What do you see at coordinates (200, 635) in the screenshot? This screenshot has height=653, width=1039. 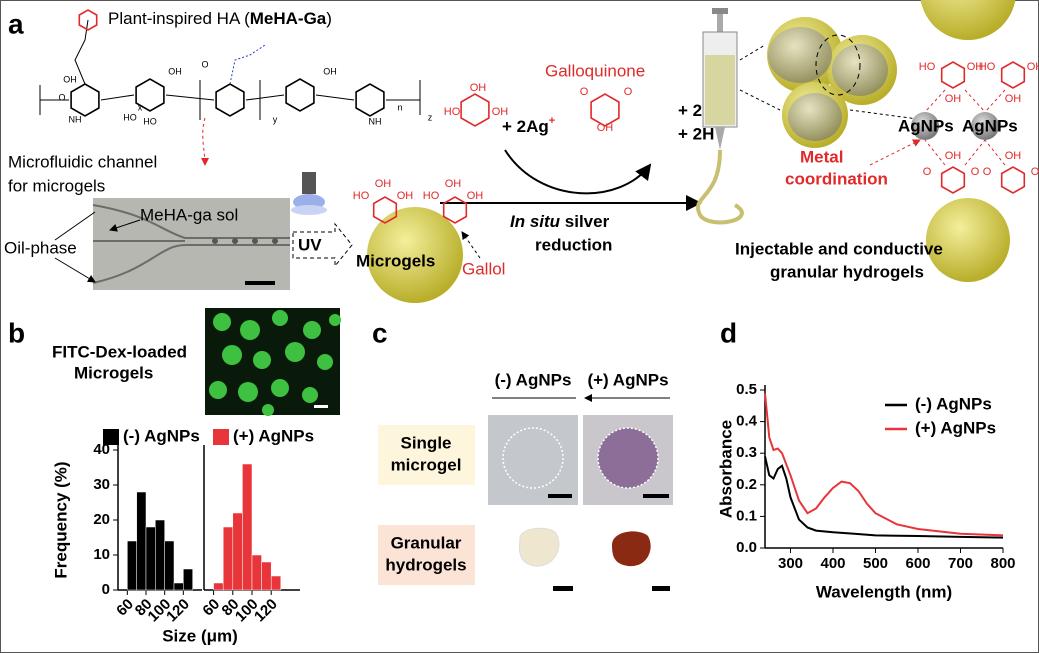 I see `x-axis-label: Size (μm)` at bounding box center [200, 635].